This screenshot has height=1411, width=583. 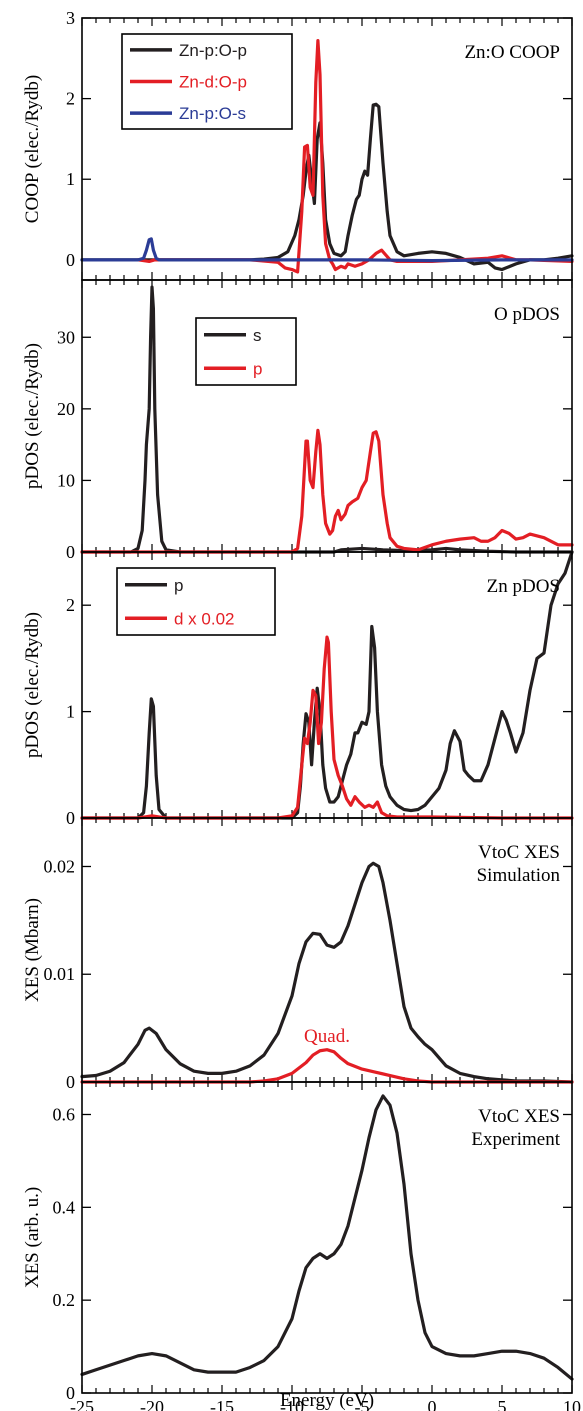 What do you see at coordinates (66, 409) in the screenshot?
I see `y-tick-label: 20` at bounding box center [66, 409].